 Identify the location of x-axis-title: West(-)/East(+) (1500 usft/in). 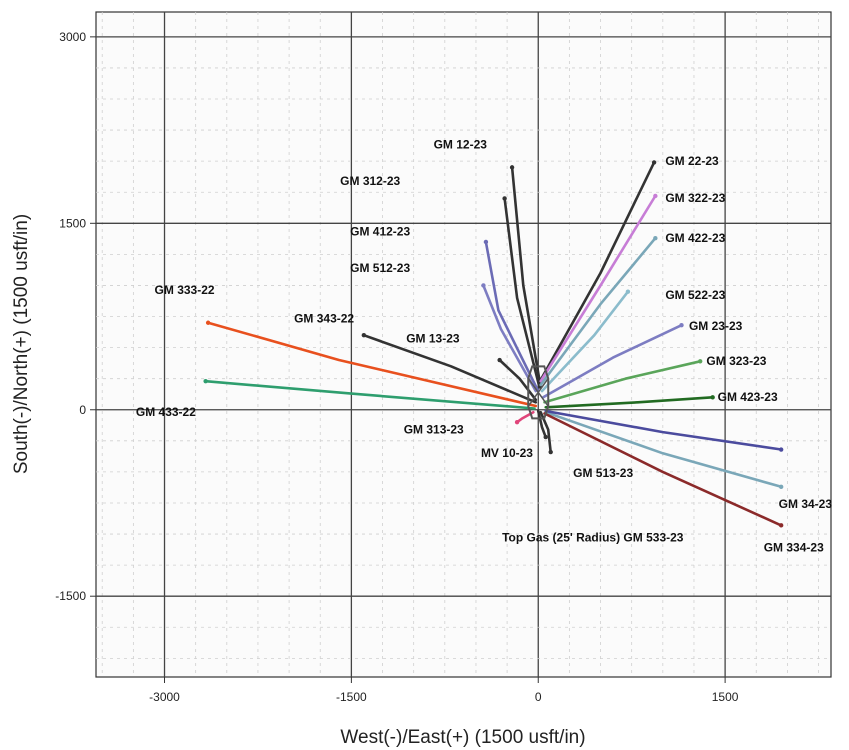
(462, 737).